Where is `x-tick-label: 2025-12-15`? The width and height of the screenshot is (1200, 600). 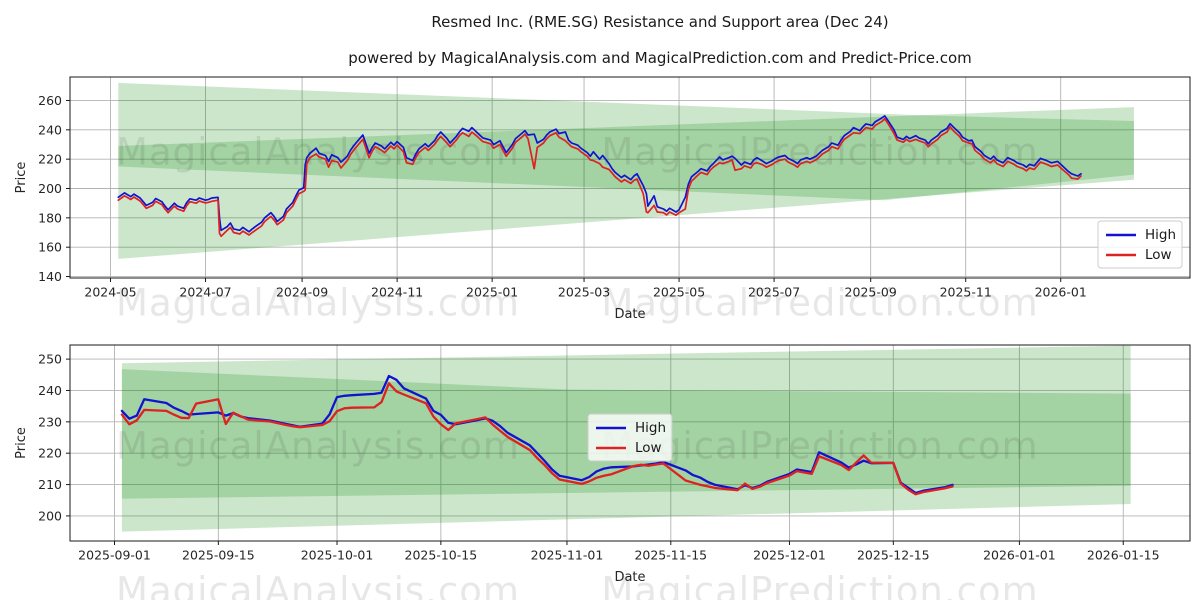
x-tick-label: 2025-12-15 is located at coordinates (893, 555).